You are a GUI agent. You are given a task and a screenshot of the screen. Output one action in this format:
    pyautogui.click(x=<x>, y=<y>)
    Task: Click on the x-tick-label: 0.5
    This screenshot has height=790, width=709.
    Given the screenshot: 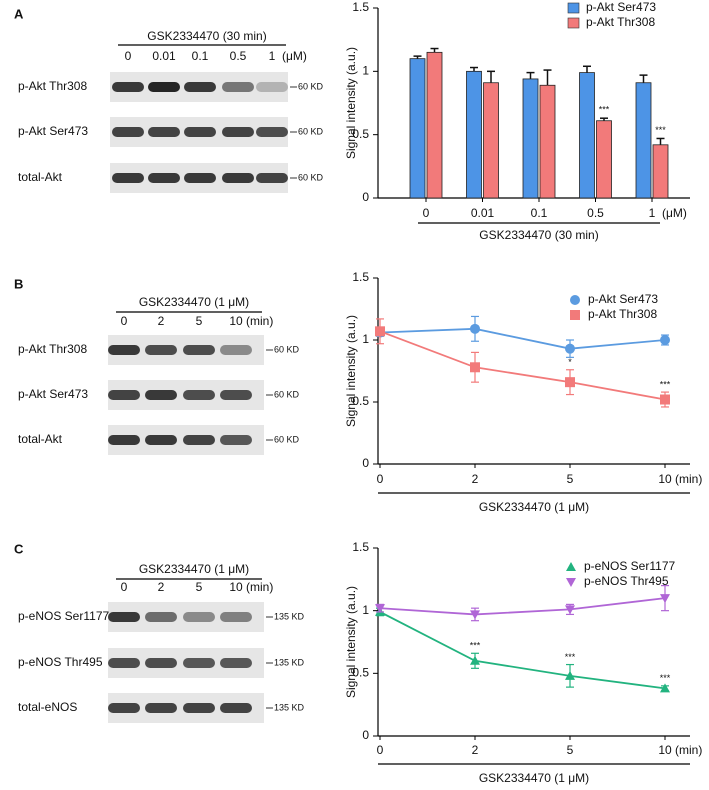 What is the action you would take?
    pyautogui.click(x=595, y=213)
    